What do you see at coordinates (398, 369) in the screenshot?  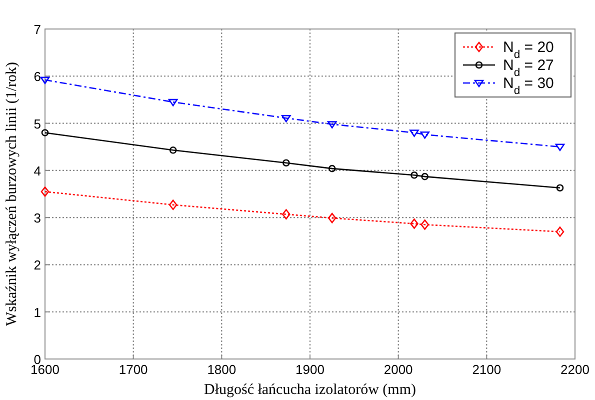 I see `x-tick-label: 2000` at bounding box center [398, 369].